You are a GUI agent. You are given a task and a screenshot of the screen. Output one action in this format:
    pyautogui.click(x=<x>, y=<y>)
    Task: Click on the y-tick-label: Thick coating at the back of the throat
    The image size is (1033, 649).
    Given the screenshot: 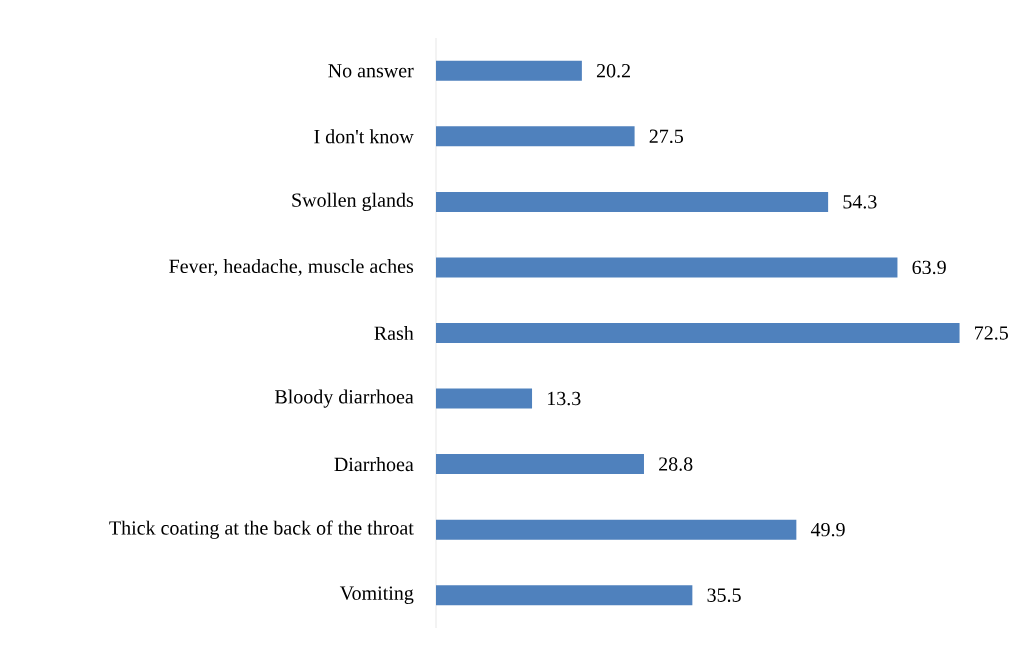 What is the action you would take?
    pyautogui.click(x=261, y=529)
    